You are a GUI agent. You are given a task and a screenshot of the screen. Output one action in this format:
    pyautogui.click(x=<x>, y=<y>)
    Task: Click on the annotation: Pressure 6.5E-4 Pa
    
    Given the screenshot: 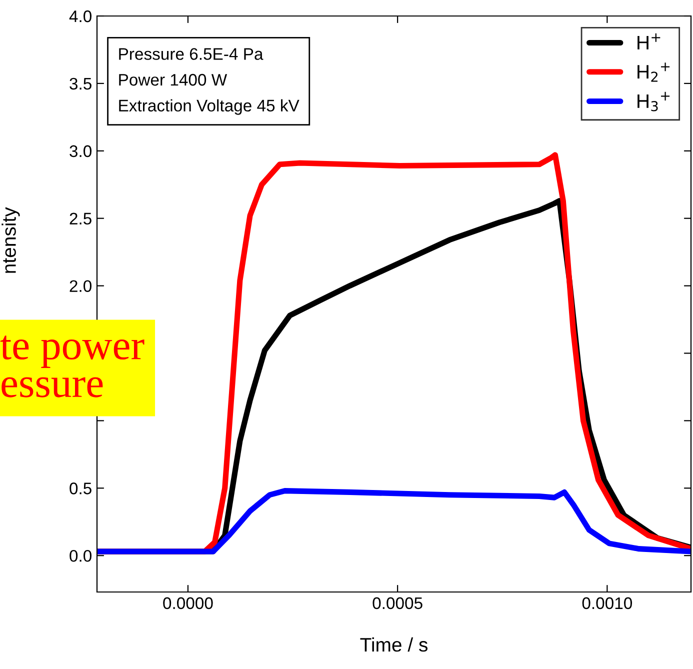 What is the action you would take?
    pyautogui.click(x=191, y=54)
    